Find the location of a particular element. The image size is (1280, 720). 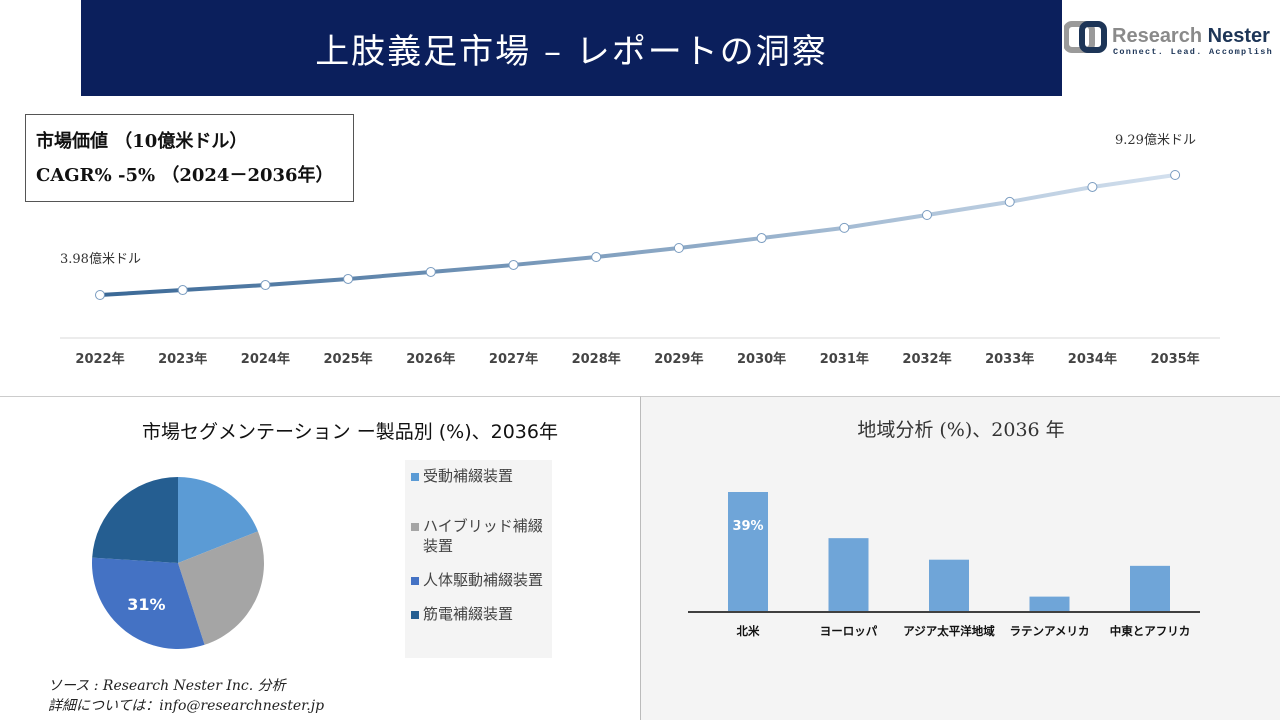

x-tick-label: 2024年 is located at coordinates (265, 359).